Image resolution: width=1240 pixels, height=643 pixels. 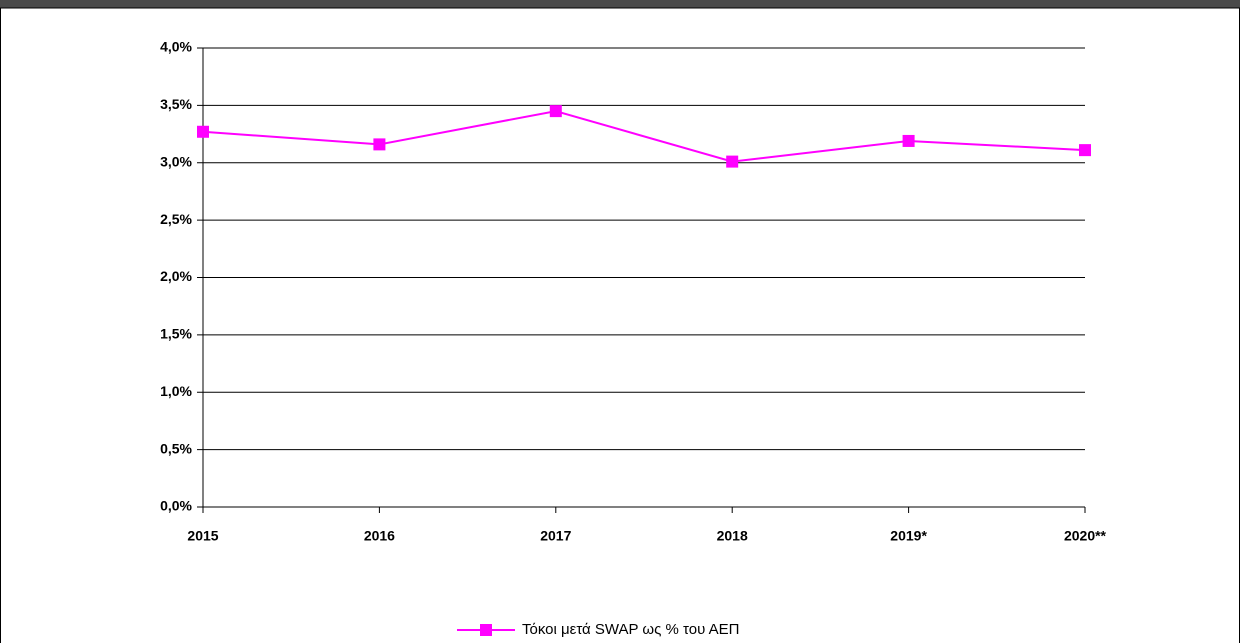 I want to click on x-tick-label: 2016, so click(x=379, y=536).